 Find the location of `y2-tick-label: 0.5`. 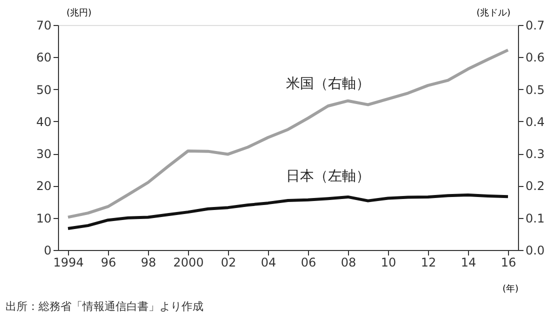

y2-tick-label: 0.5 is located at coordinates (535, 89).